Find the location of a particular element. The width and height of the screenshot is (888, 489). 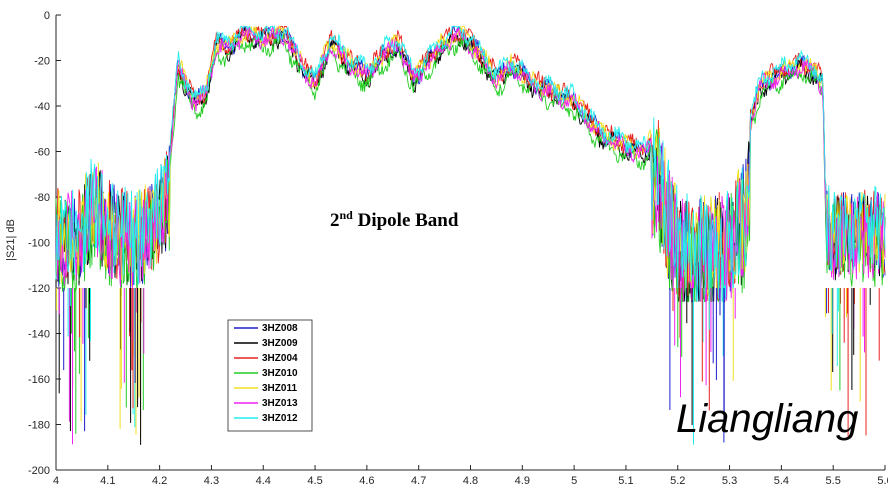

y-tick-label: -120 is located at coordinates (39, 289).